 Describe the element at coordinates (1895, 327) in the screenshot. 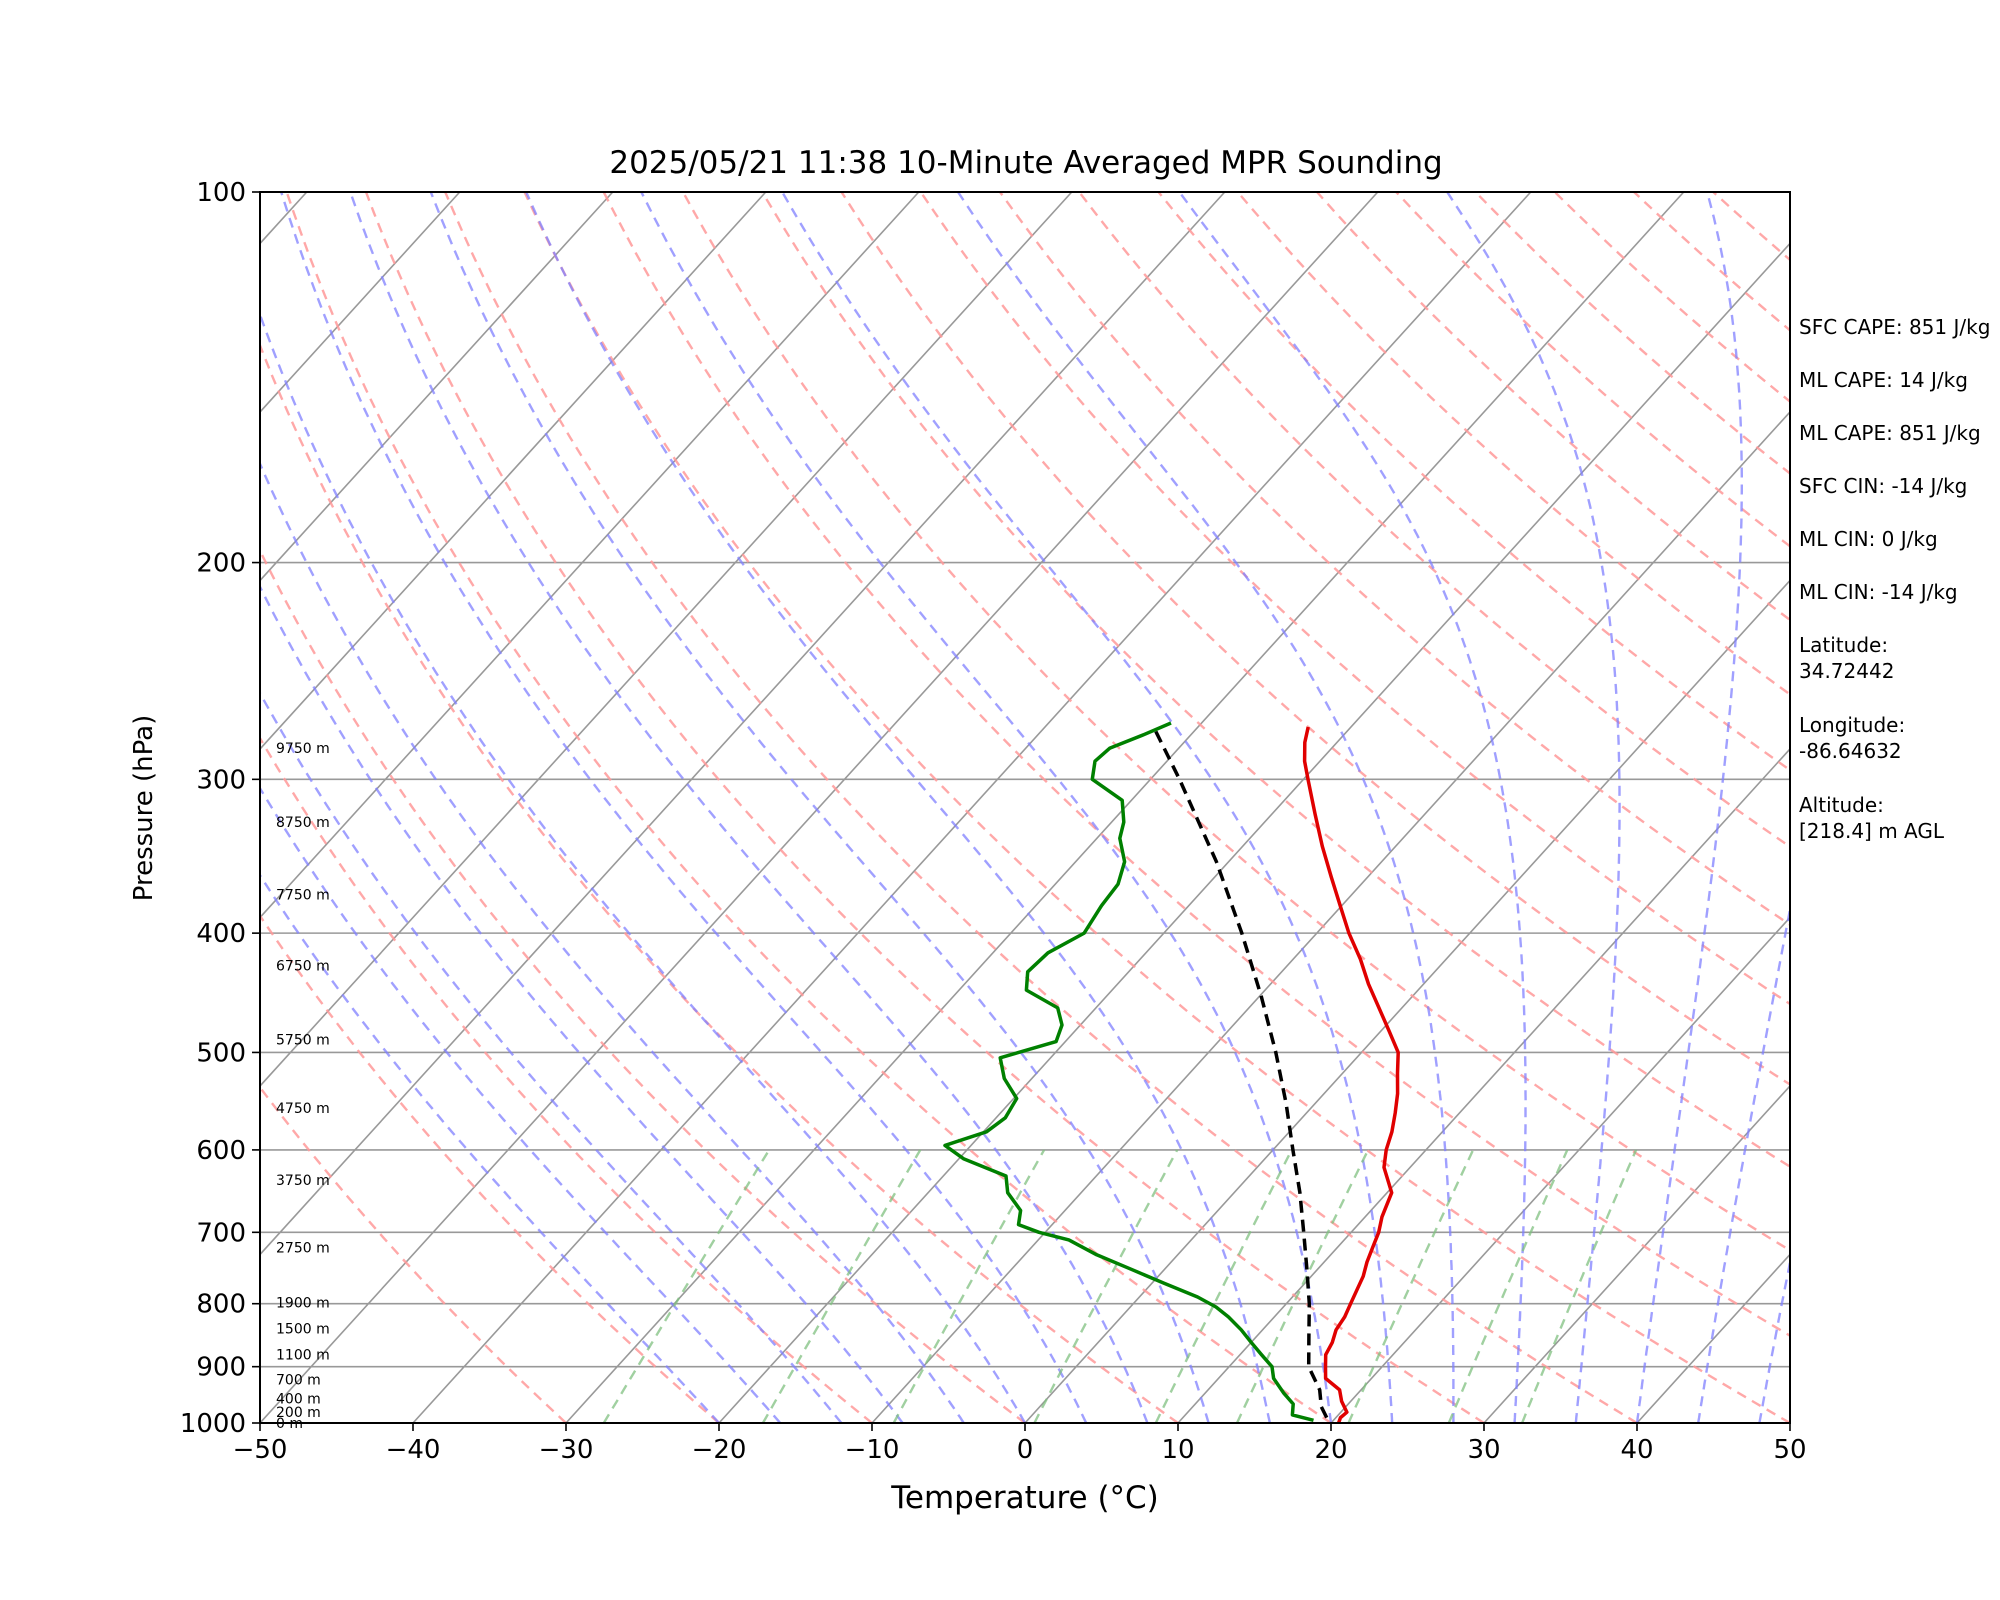

I see `sfc-cape-text: SFC CAPE: 851 J/kg` at that location.